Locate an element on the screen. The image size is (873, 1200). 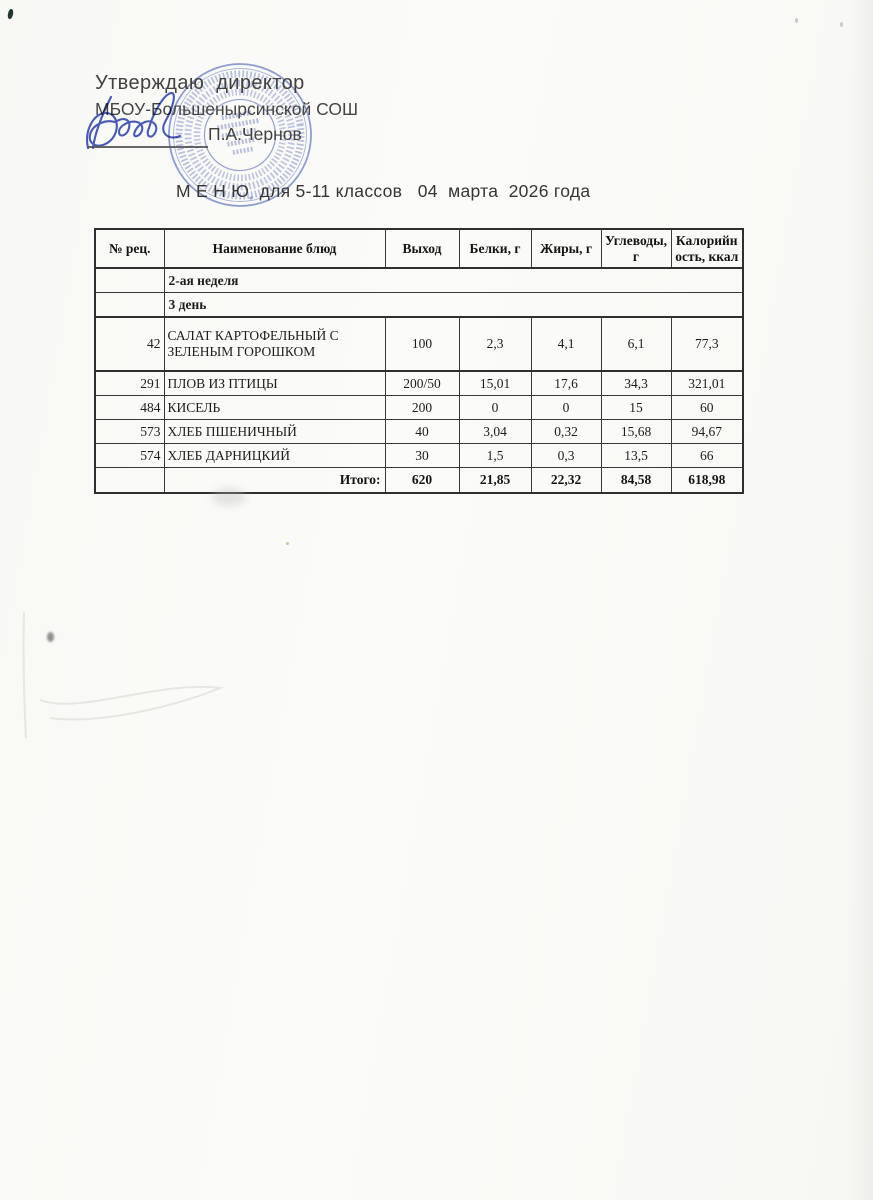
kcal-cell: 60 is located at coordinates (707, 407).